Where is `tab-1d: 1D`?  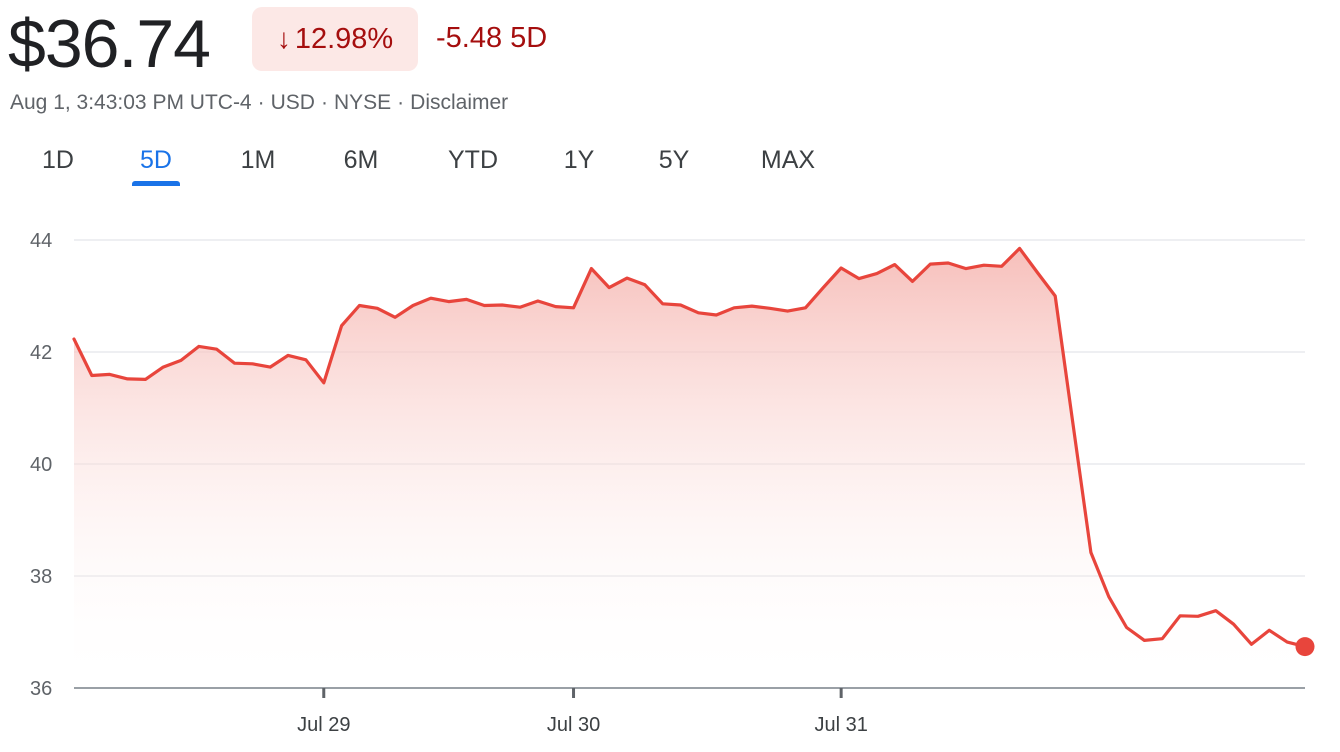 tab-1d: 1D is located at coordinates (58, 160).